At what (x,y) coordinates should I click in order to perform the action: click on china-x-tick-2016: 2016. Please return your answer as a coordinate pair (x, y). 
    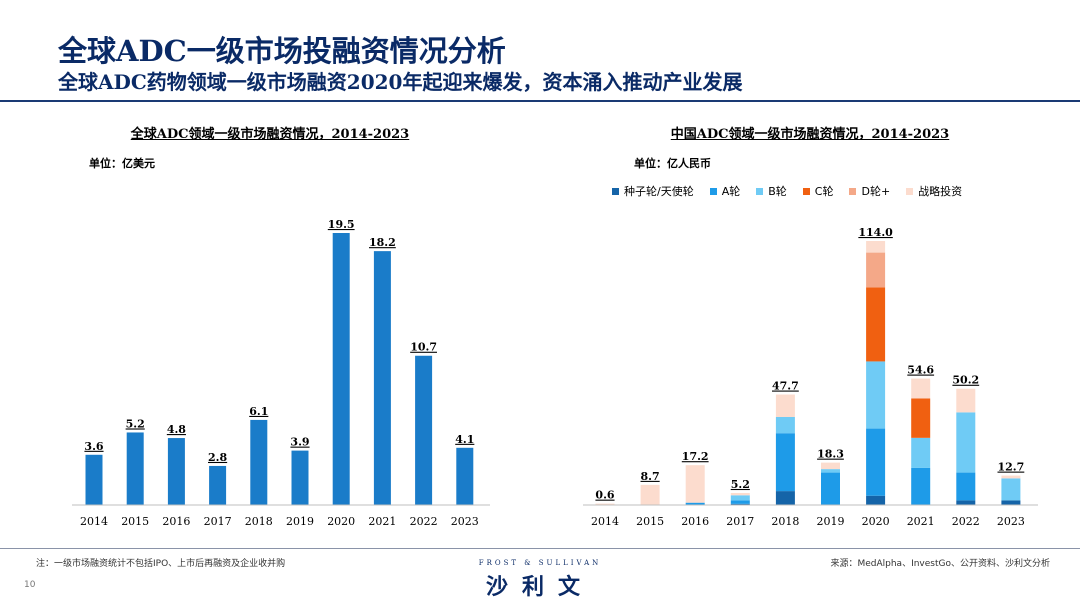
    Looking at the image, I should click on (695, 521).